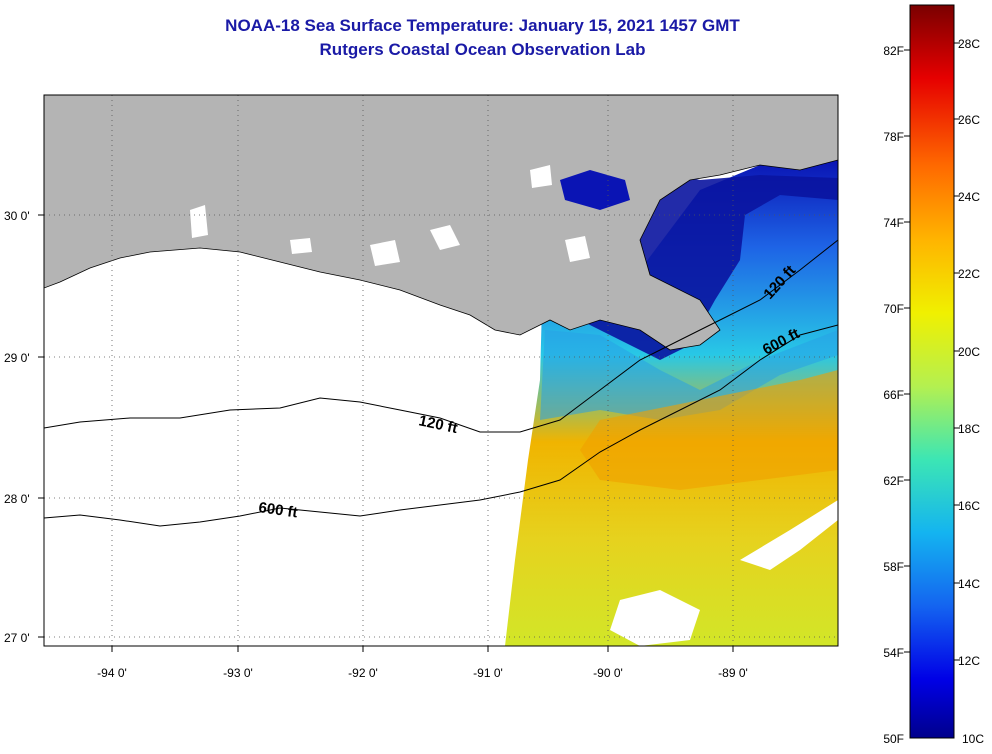  I want to click on lake-pontchartrain, so click(595, 190).